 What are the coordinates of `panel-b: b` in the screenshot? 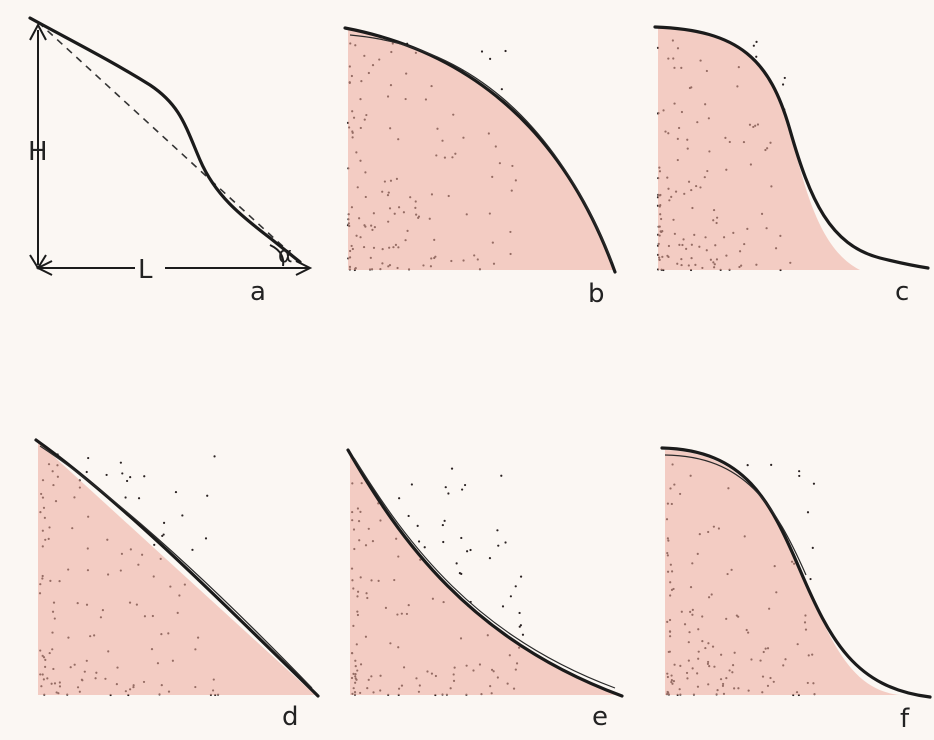 It's located at (480, 167).